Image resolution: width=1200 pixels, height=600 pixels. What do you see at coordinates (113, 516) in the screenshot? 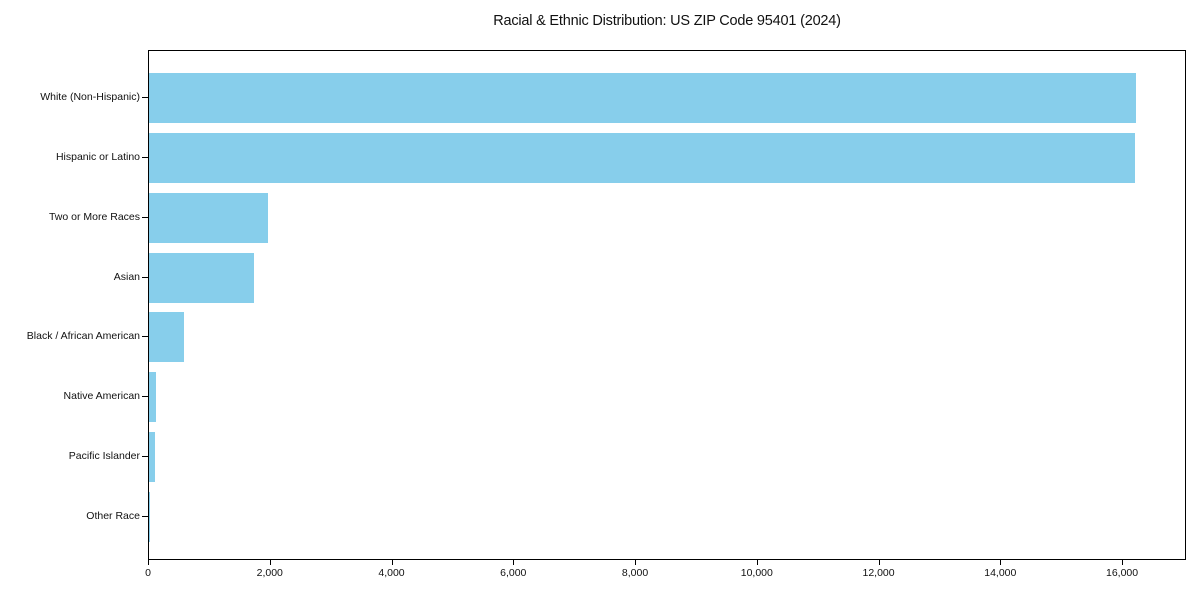
I see `ytick-label-other-race: Other Race` at bounding box center [113, 516].